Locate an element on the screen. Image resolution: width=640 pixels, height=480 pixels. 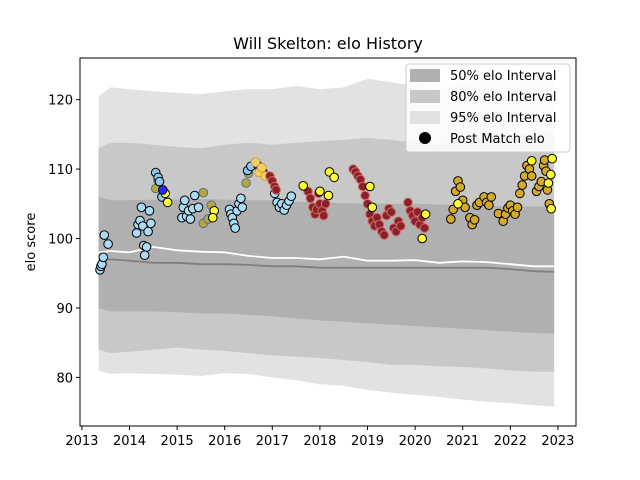
y-tick-label: 110 is located at coordinates (60, 170).